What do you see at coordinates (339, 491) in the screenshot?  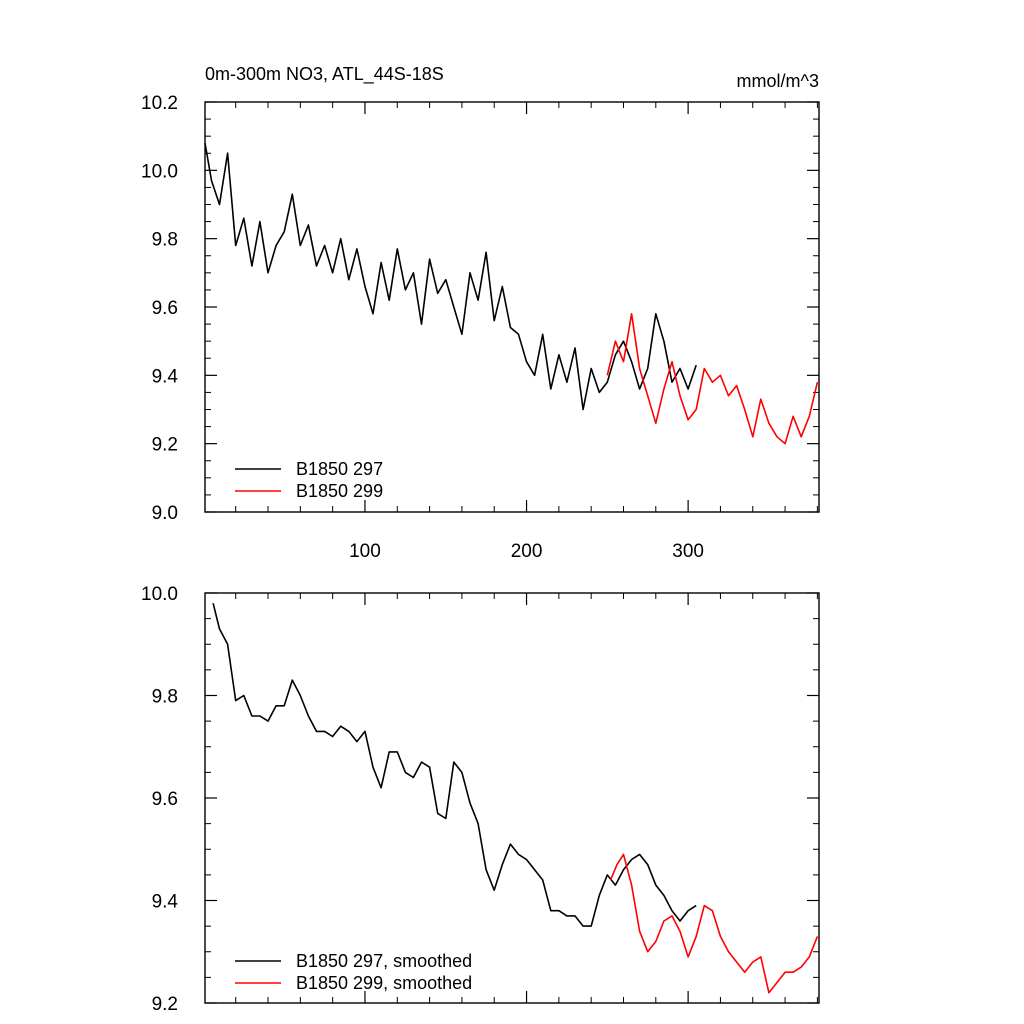 I see `legend-label: B1850 299` at bounding box center [339, 491].